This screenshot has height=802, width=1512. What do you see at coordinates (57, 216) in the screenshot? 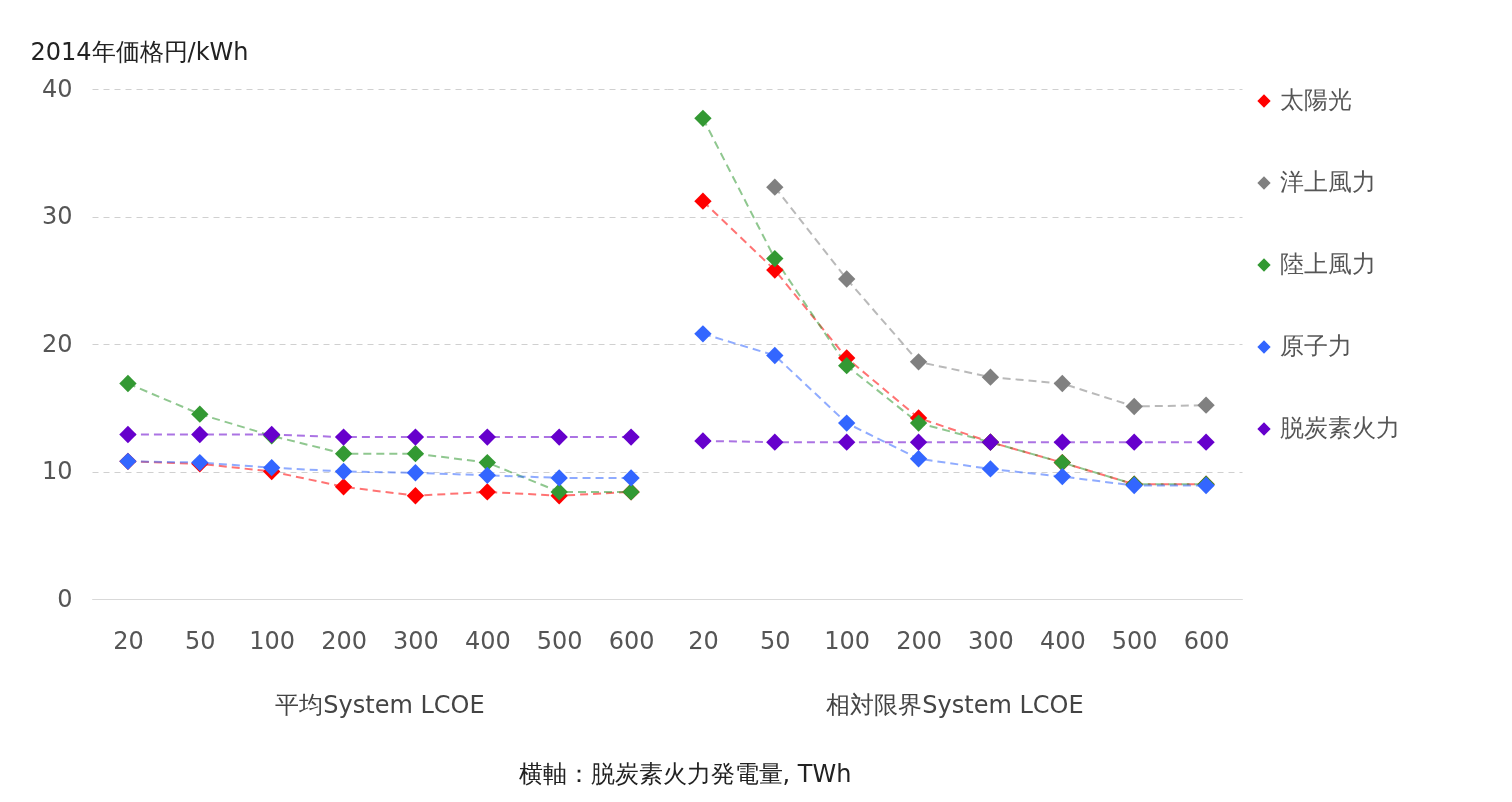
I see `y-tick-label: 30` at bounding box center [57, 216].